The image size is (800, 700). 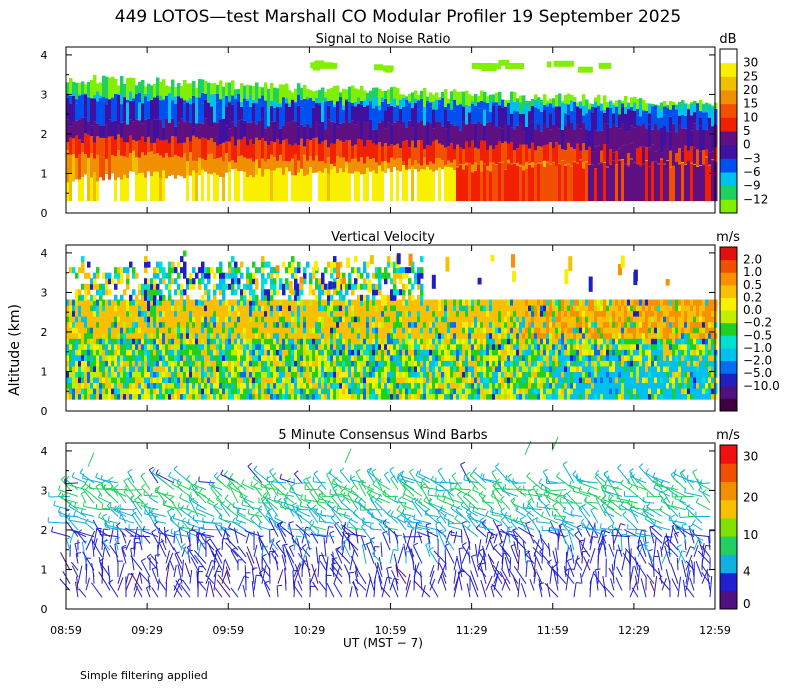 What do you see at coordinates (728, 131) in the screenshot?
I see `colorbar-frame` at bounding box center [728, 131].